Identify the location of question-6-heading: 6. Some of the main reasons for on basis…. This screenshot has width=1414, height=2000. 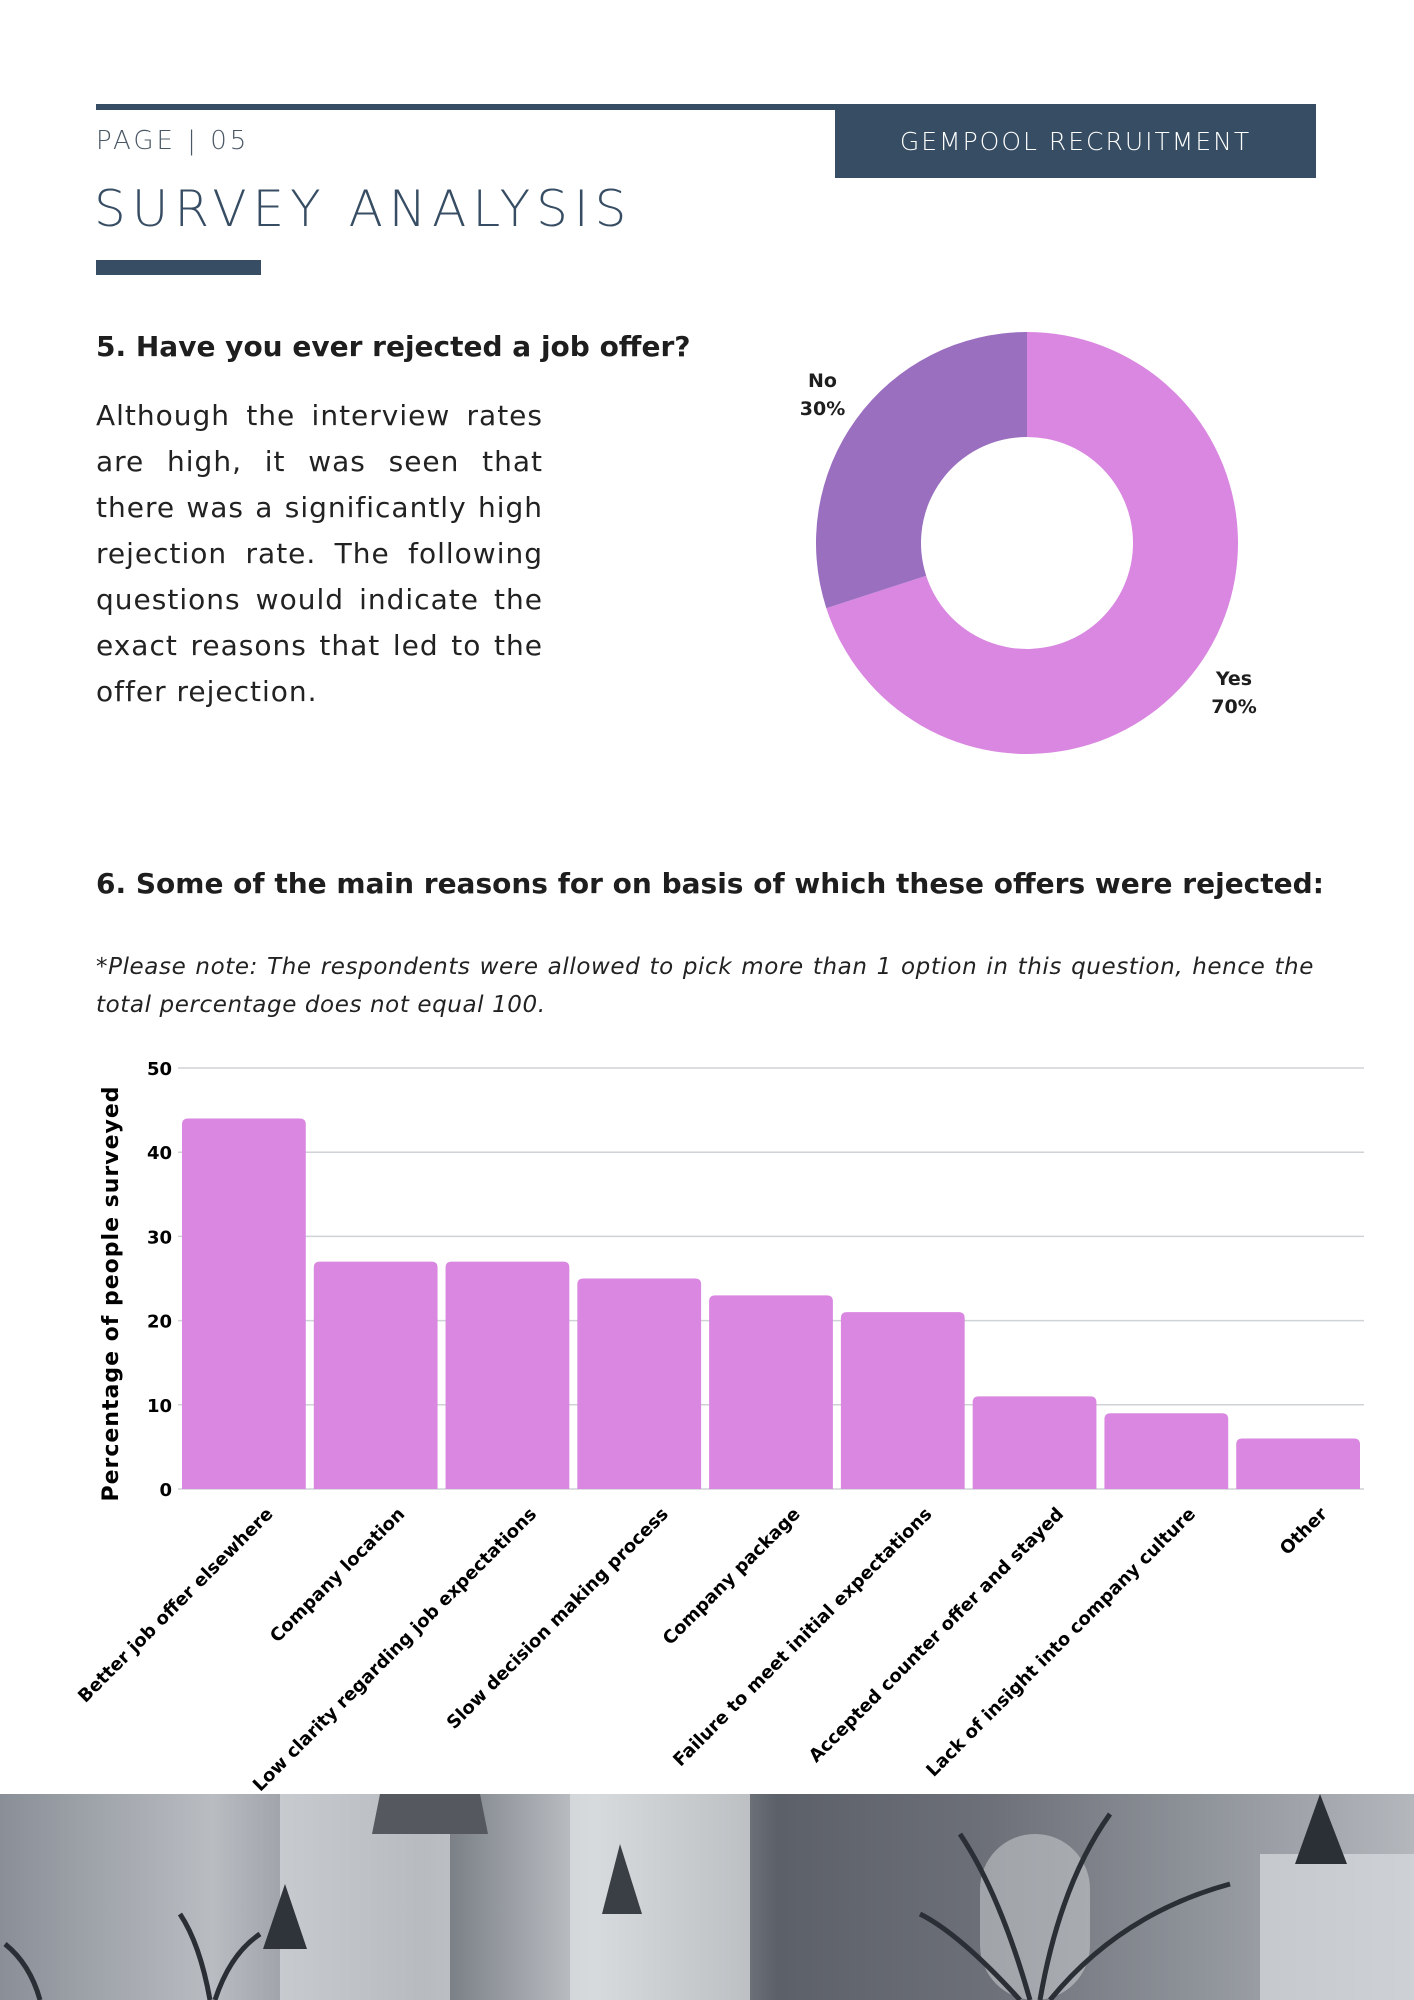
(710, 883).